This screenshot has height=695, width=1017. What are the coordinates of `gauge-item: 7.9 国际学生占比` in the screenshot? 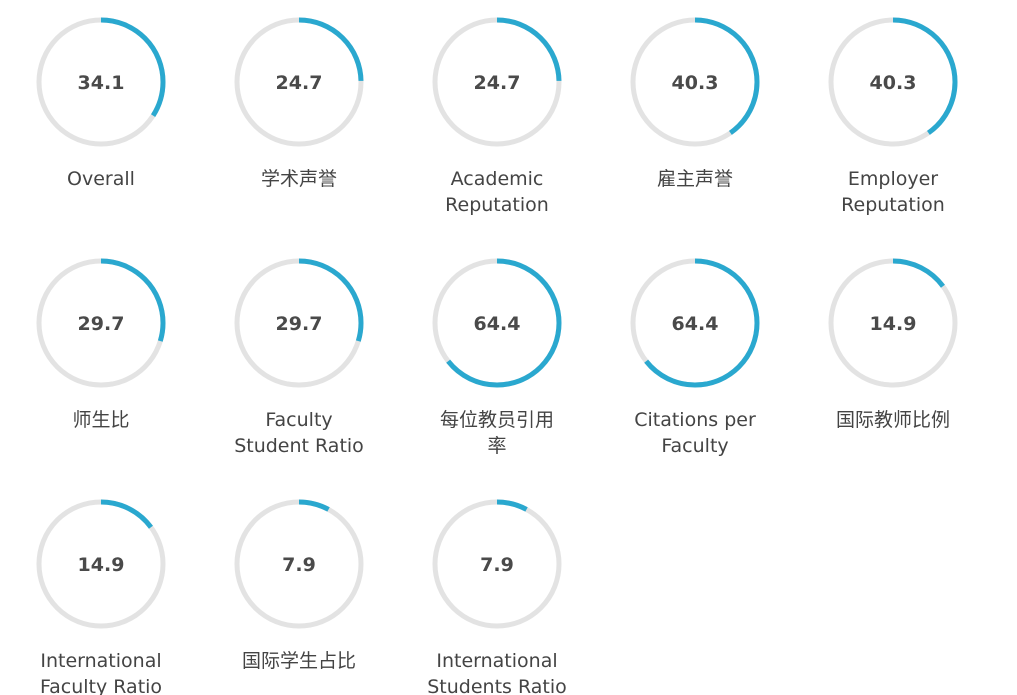 It's located at (299, 588).